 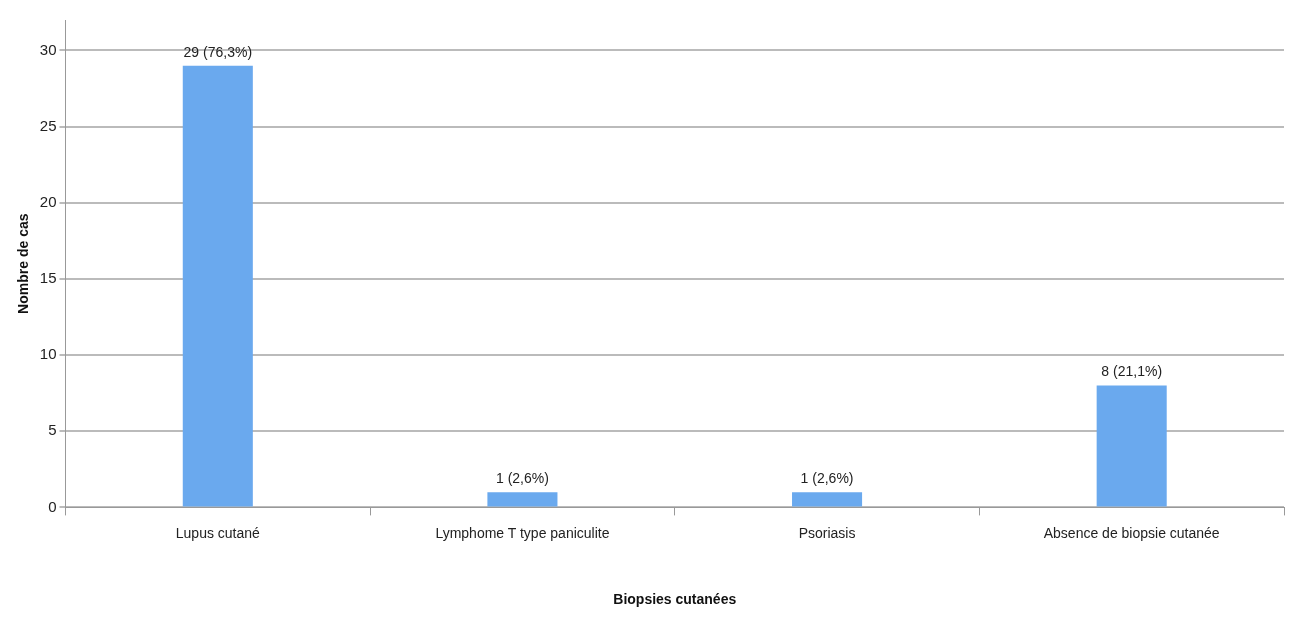 What do you see at coordinates (48, 278) in the screenshot?
I see `y-tick-label: 15` at bounding box center [48, 278].